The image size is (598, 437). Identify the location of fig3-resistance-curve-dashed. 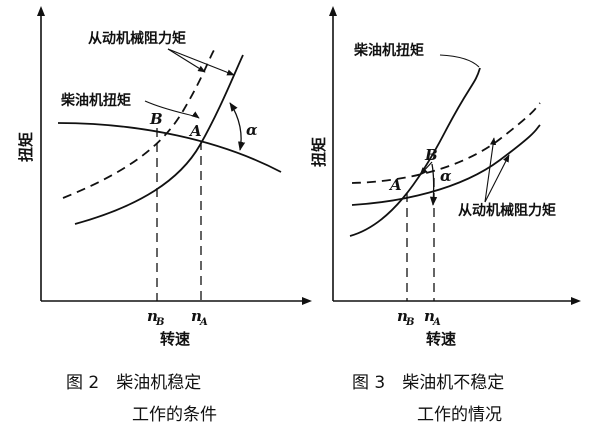
(446, 143).